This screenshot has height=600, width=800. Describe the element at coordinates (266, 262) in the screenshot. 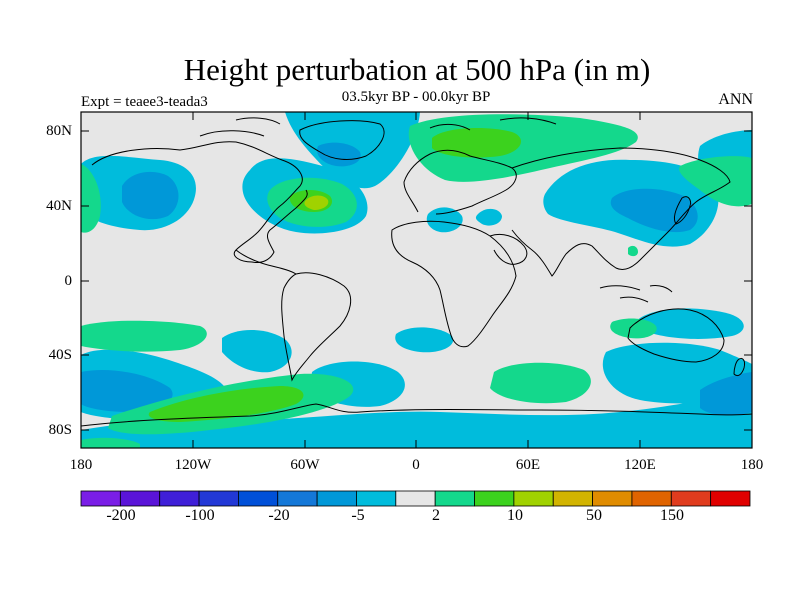

I see `coast-central-america` at that location.